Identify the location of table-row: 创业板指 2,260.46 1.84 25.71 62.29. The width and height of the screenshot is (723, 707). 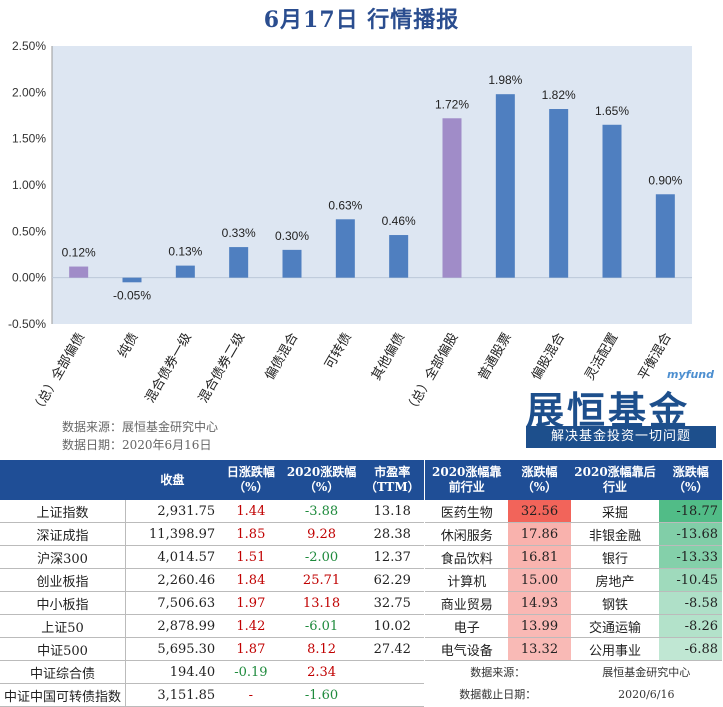
(212, 580).